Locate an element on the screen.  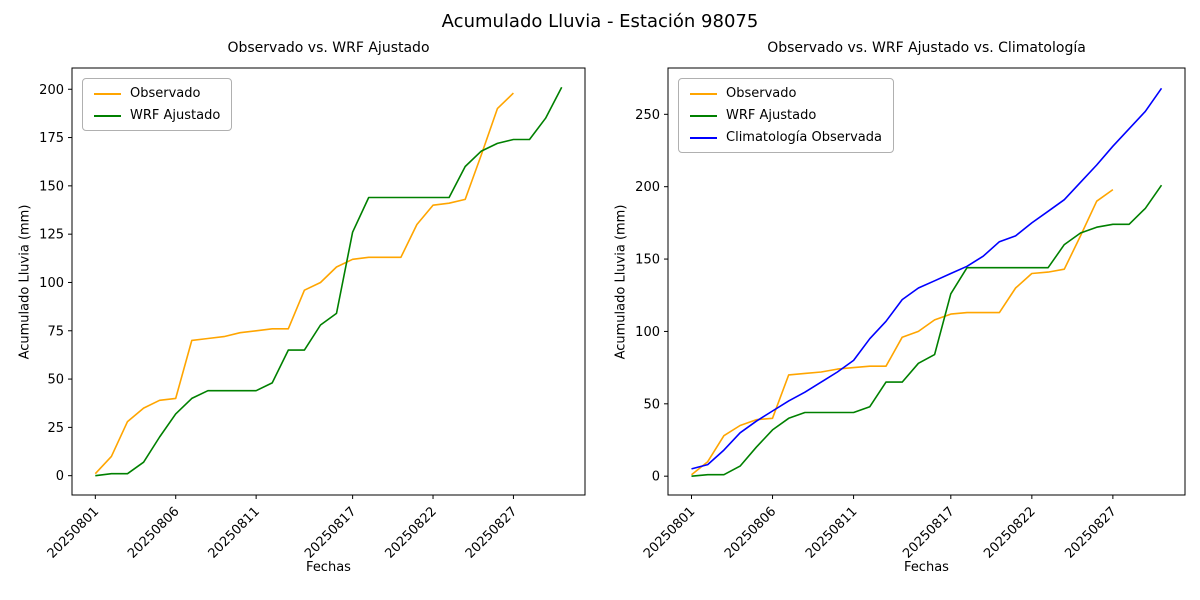
chart-title: Observado vs. WRF Ajustado is located at coordinates (328, 48).